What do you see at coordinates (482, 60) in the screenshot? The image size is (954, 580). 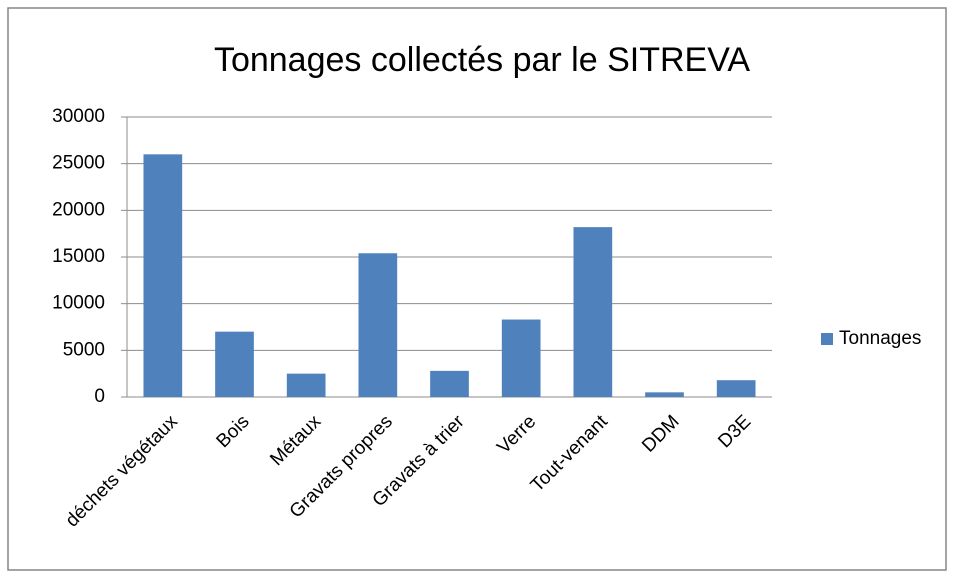 I see `chart-title: Tonnages collectés par le SITREVA` at bounding box center [482, 60].